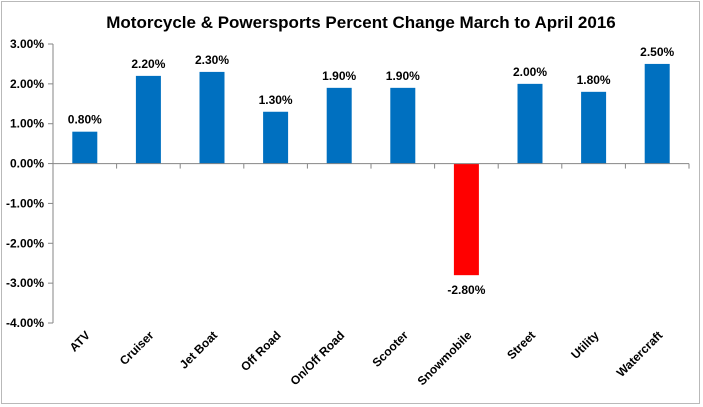 This screenshot has width=703, height=407. I want to click on x-tick-label: Cruiser, so click(137, 348).